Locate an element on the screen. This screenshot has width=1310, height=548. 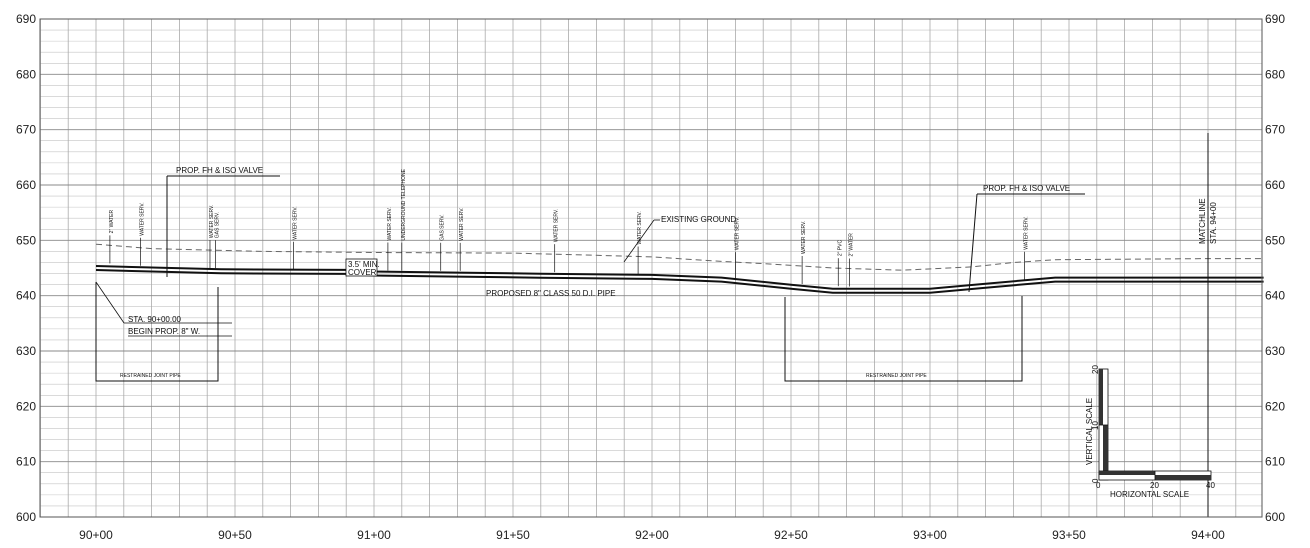
station-tick-label: 92+50 is located at coordinates (791, 535).